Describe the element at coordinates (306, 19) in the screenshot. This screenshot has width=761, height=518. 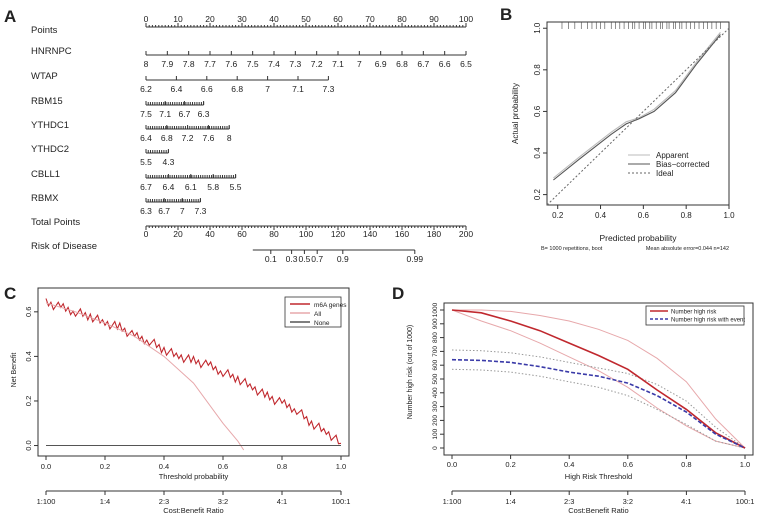
I see `points-tick-label: 50` at that location.